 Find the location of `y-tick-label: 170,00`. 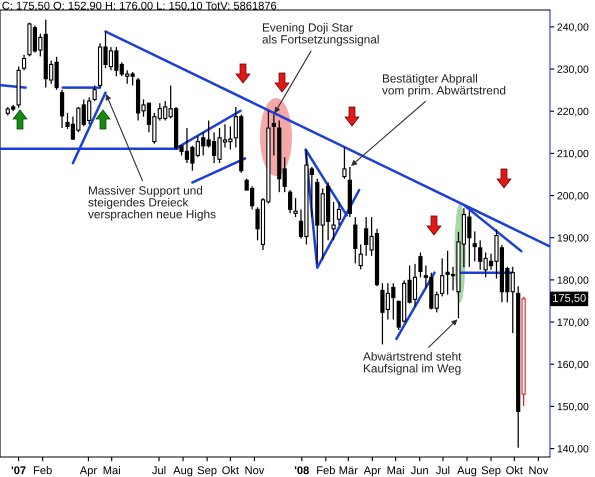

y-tick-label: 170,00 is located at coordinates (573, 323).